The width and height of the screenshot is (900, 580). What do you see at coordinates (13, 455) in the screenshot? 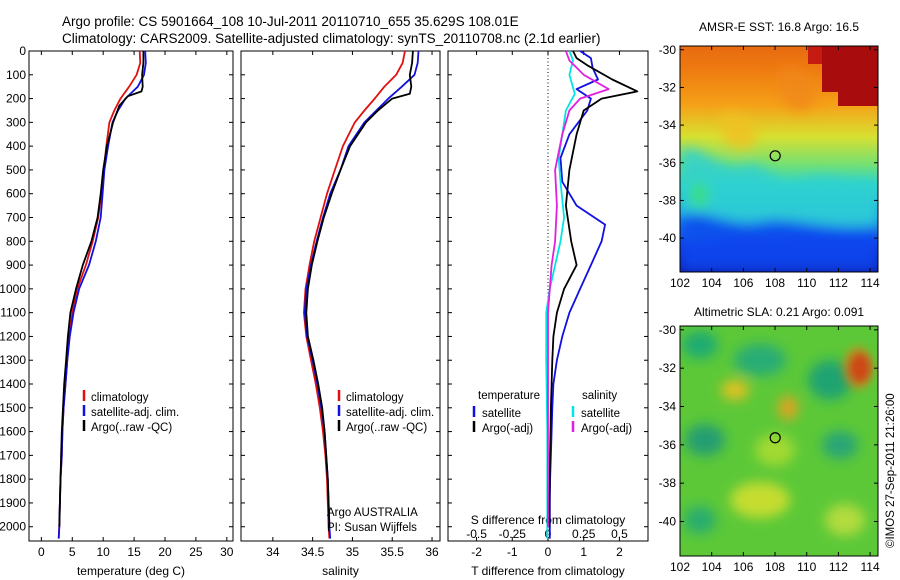
I see `y-tick-label: 1700` at bounding box center [13, 455].